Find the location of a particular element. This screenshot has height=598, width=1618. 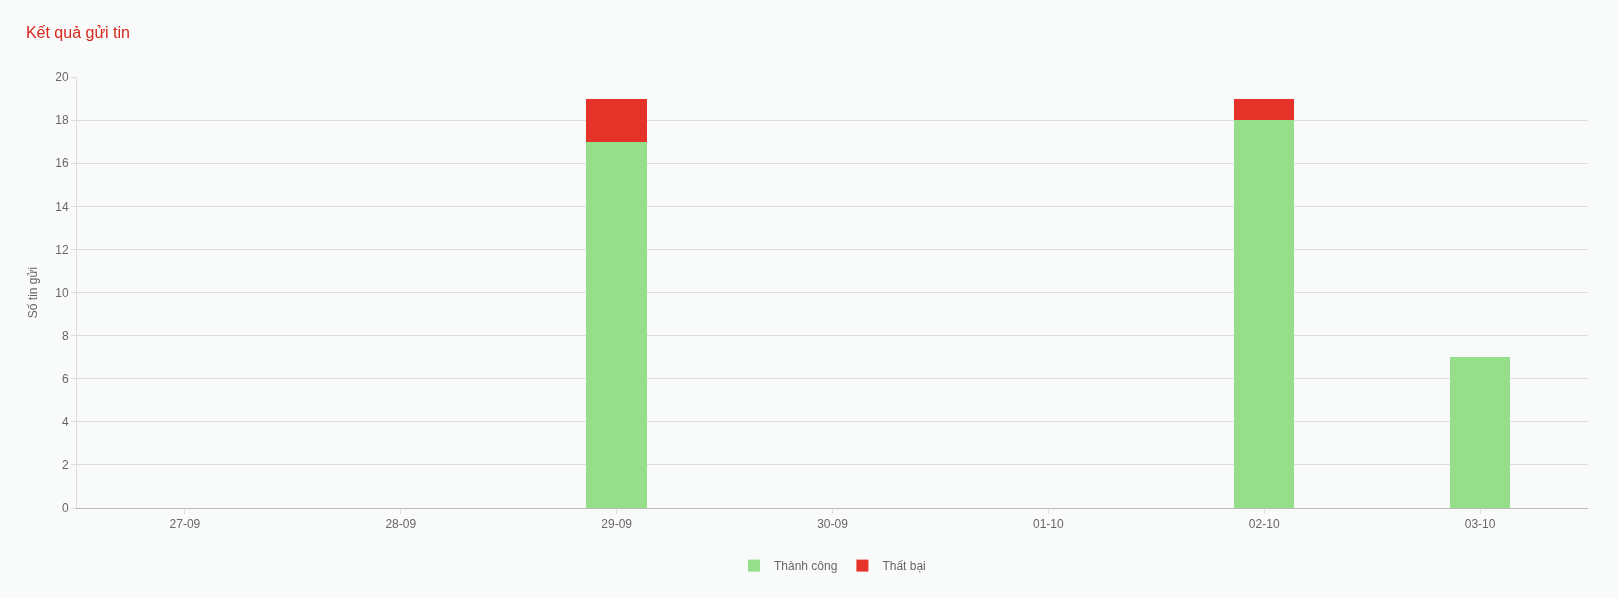

y-tick-label: 20 is located at coordinates (62, 77).